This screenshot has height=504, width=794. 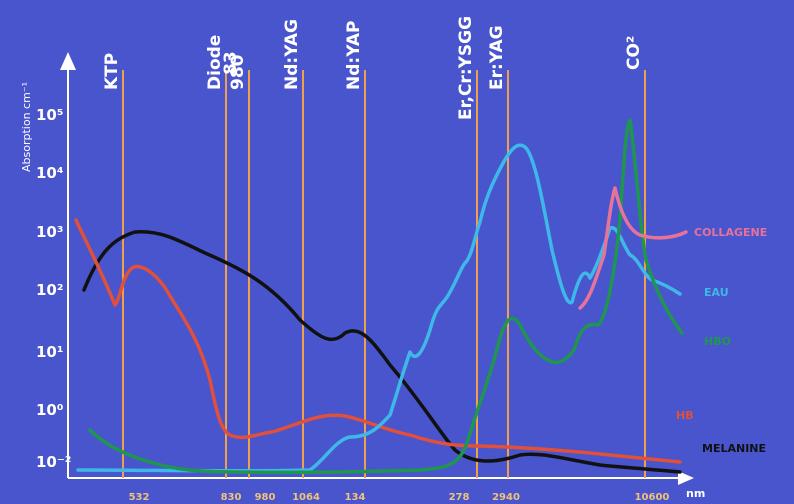 I want to click on x-tick-label: 1064, so click(x=306, y=497).